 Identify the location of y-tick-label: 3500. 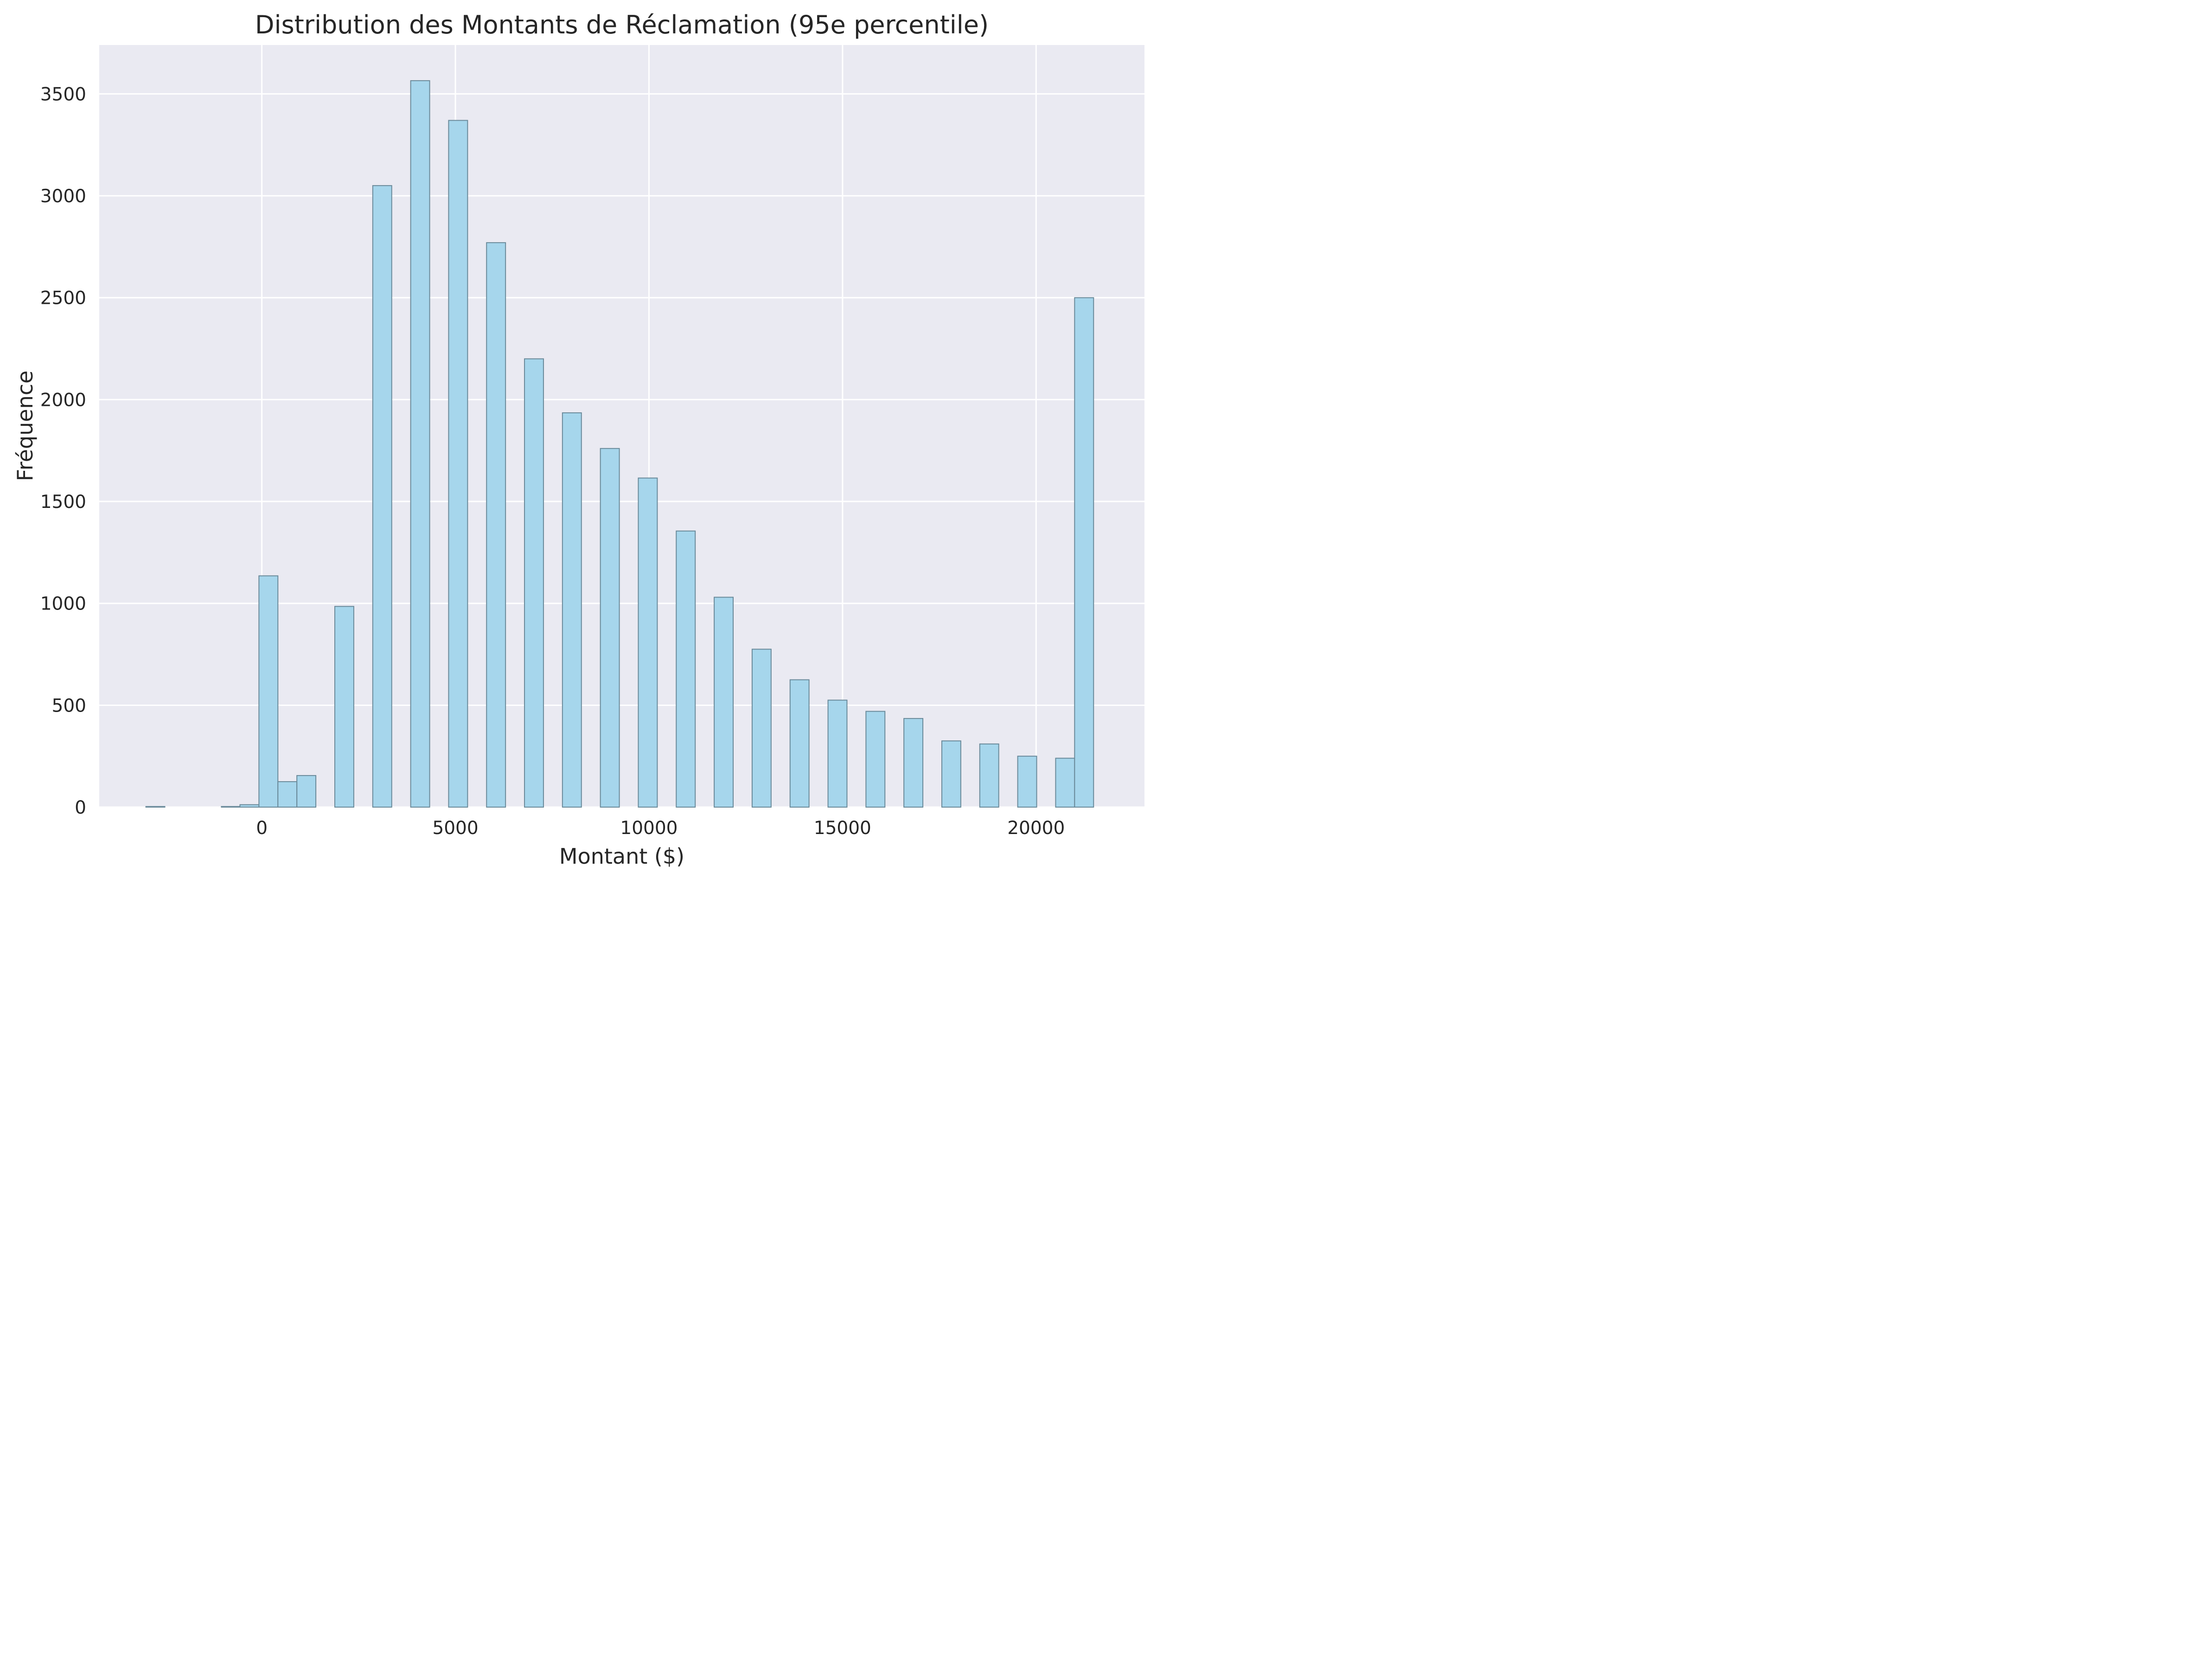
(63, 95).